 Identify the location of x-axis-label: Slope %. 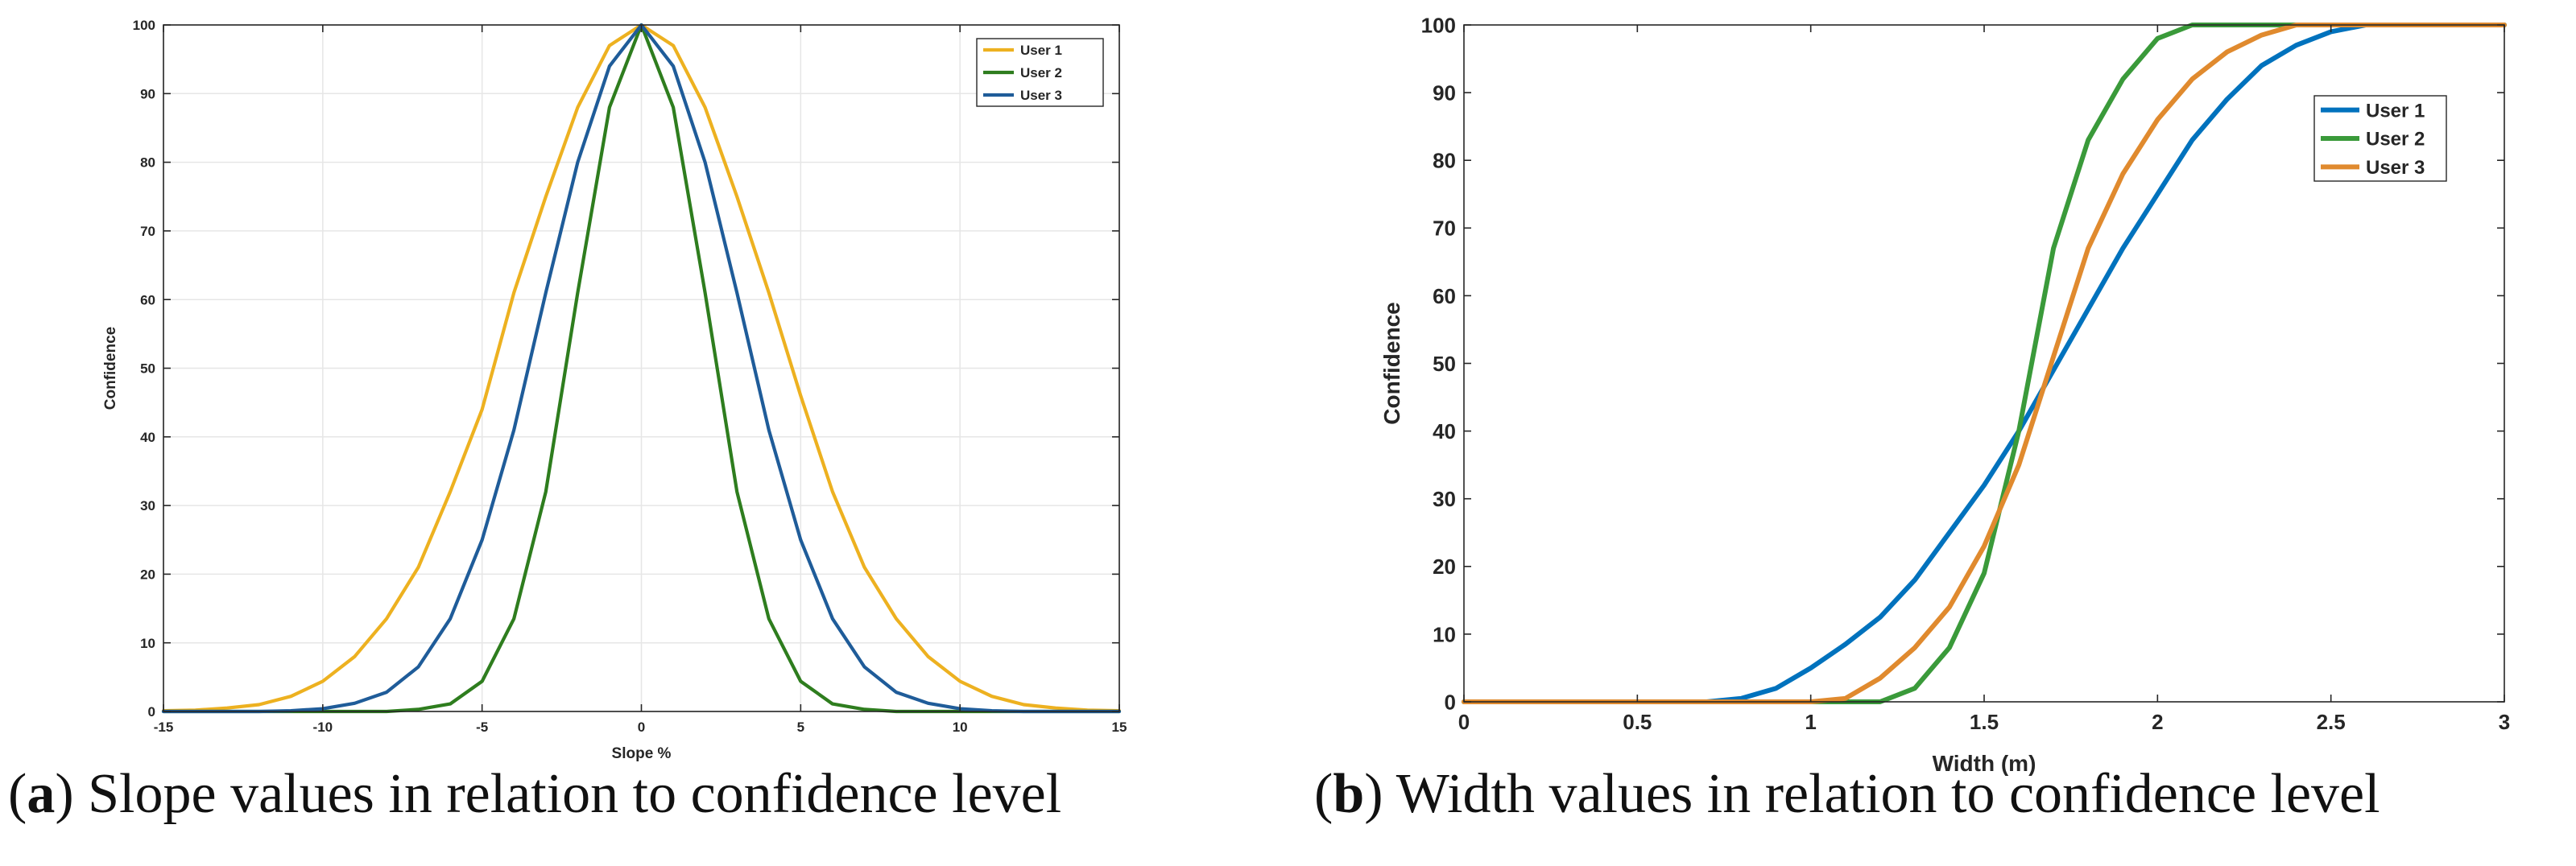
(642, 753).